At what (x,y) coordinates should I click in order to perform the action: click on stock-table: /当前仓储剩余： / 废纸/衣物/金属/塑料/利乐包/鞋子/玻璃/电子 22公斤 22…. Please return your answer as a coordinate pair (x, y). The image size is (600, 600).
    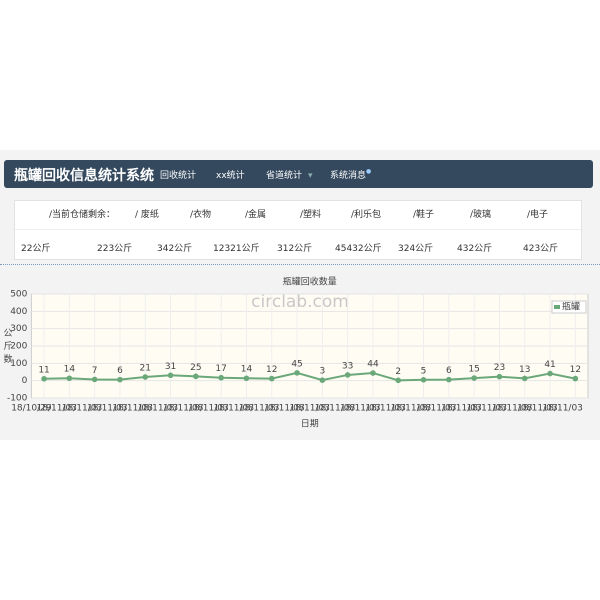
    Looking at the image, I should click on (298, 230).